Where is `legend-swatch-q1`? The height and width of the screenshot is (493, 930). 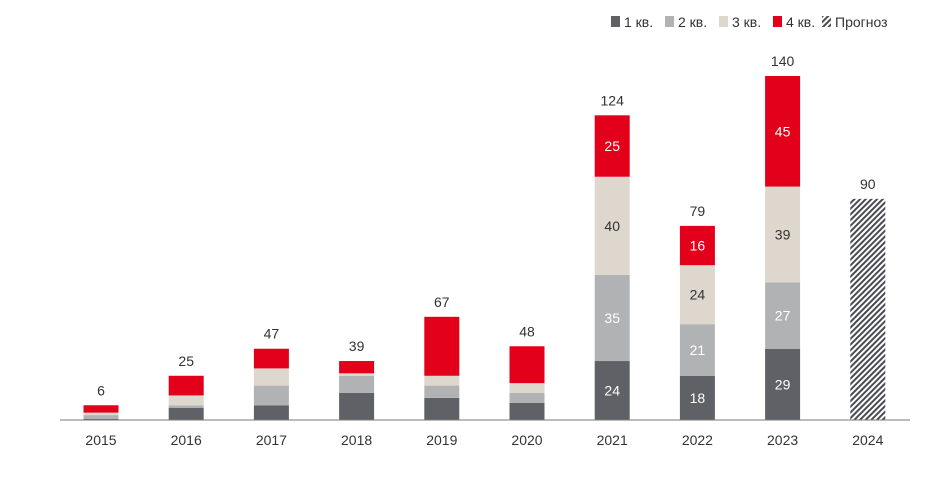
legend-swatch-q1 is located at coordinates (615, 21).